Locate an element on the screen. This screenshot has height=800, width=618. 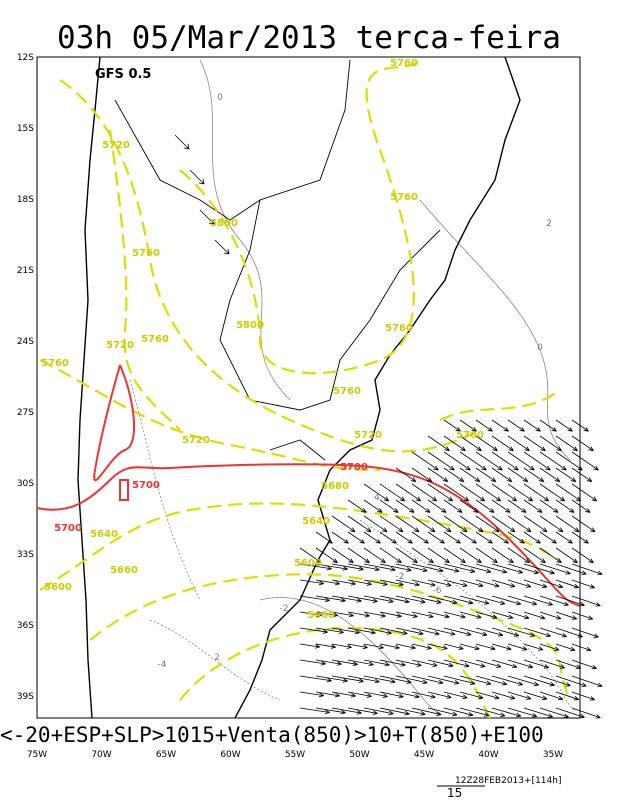
height-label: 5720 is located at coordinates (196, 440).